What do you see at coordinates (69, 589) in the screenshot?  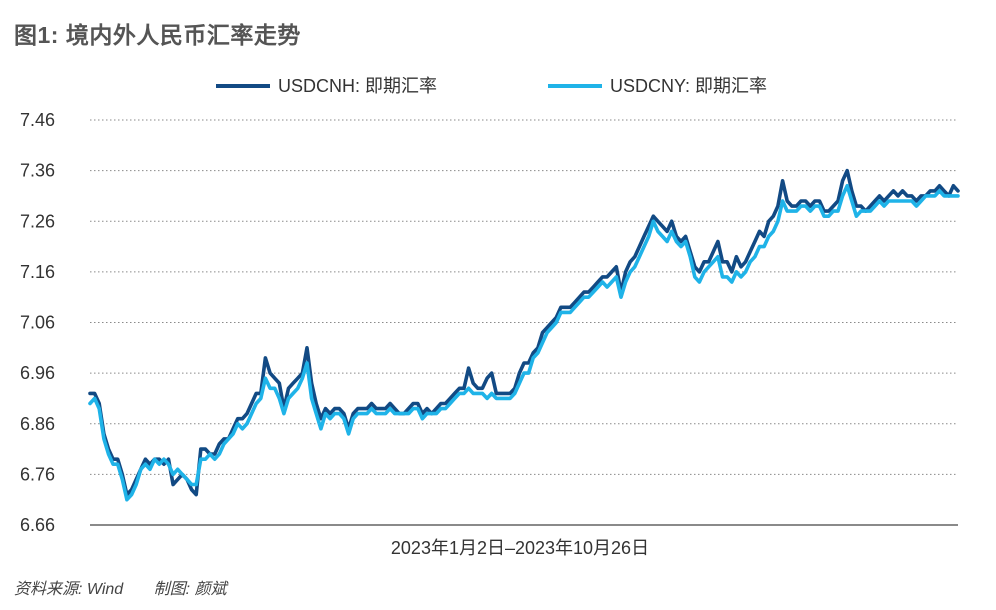 I see `source-note: 资料来源: Wind` at bounding box center [69, 589].